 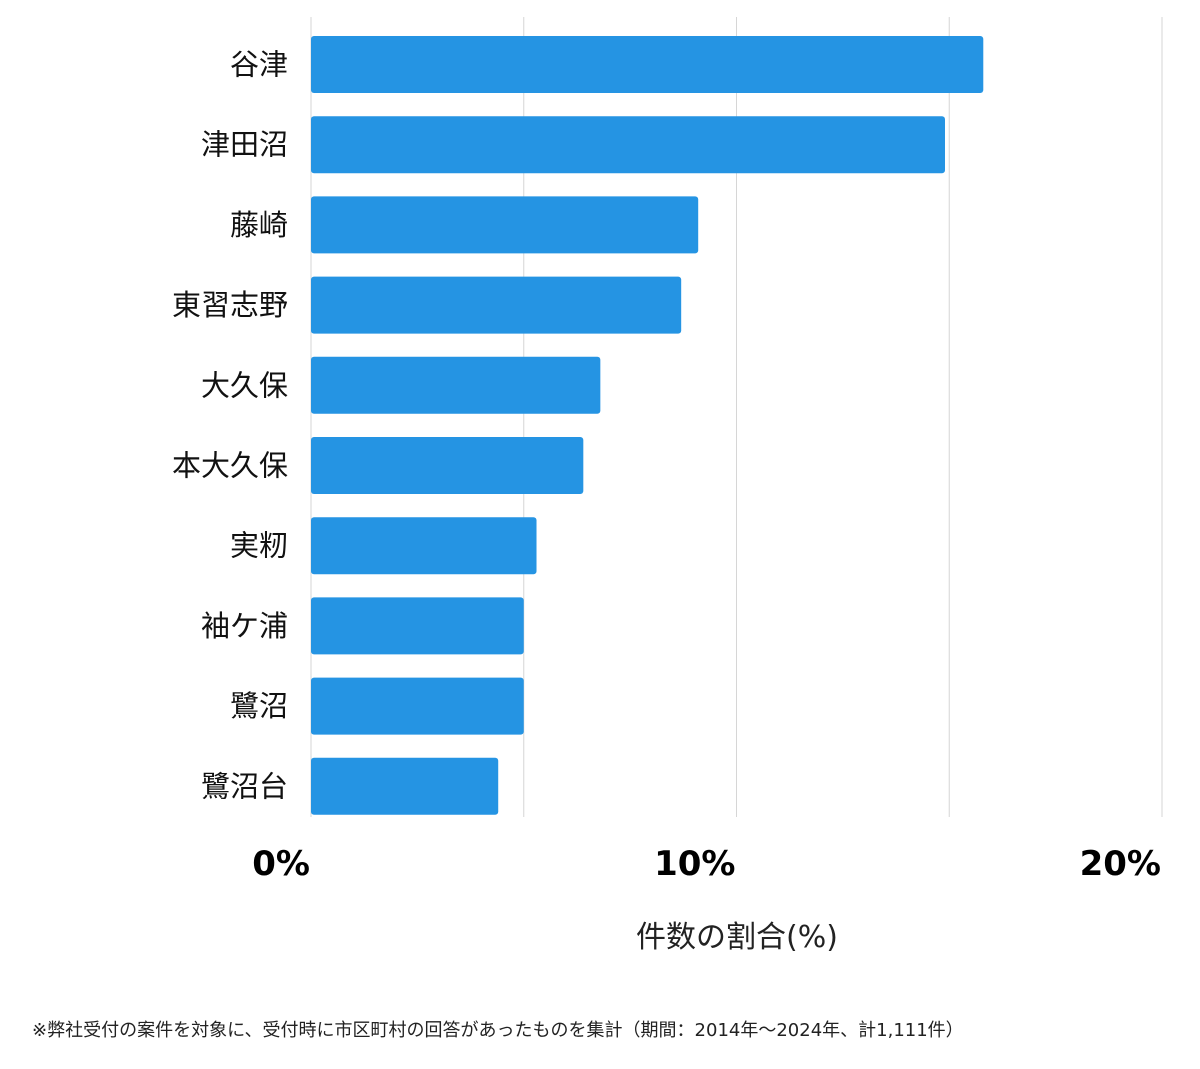 I want to click on category-label: 津田沼, so click(x=244, y=145).